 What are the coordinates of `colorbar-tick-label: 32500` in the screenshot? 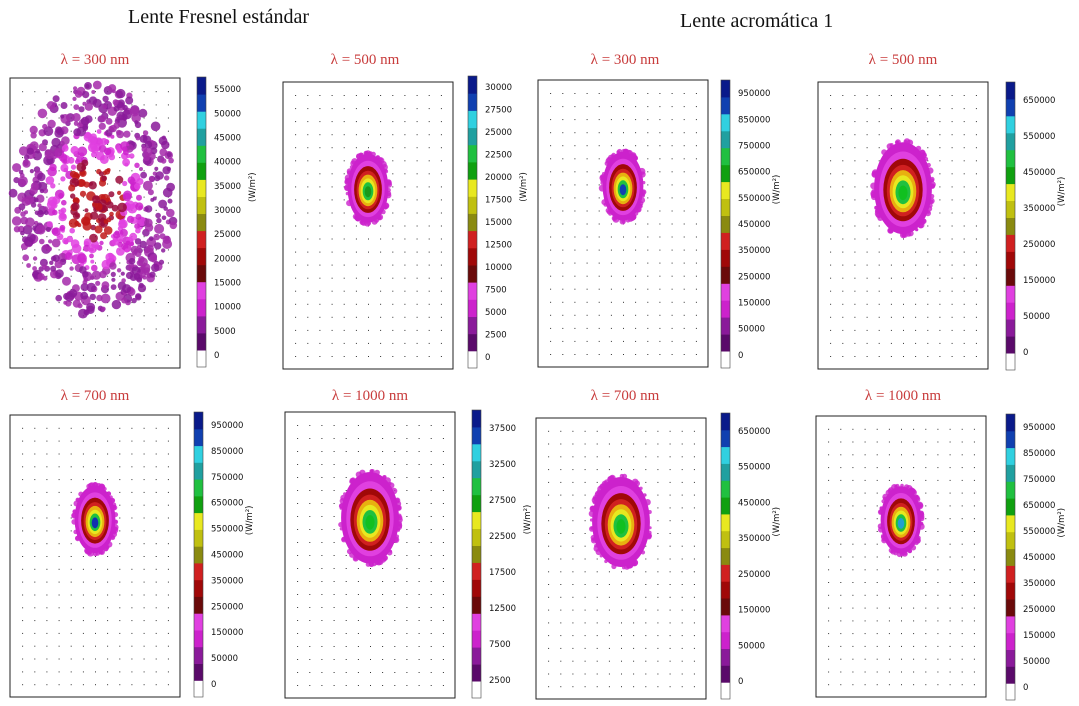 It's located at (502, 465).